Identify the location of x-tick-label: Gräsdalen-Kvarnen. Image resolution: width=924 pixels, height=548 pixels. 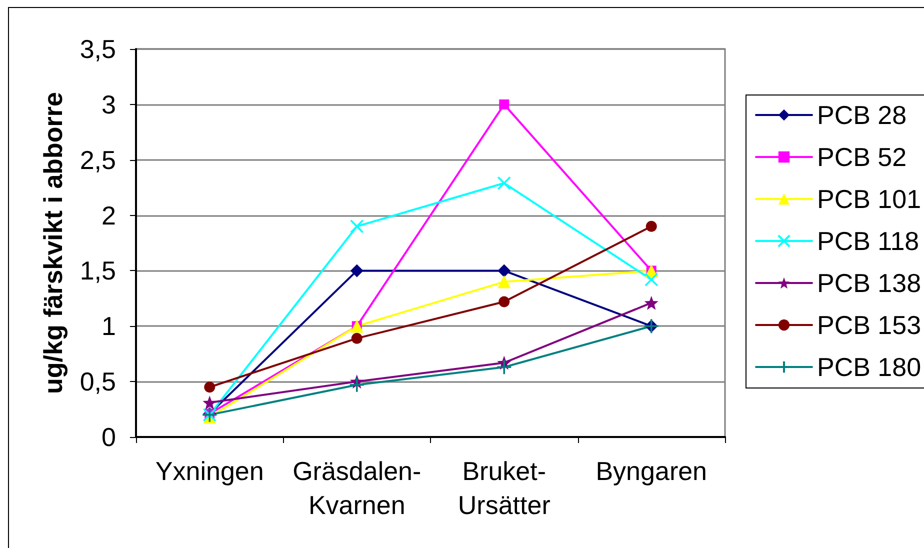
(357, 488).